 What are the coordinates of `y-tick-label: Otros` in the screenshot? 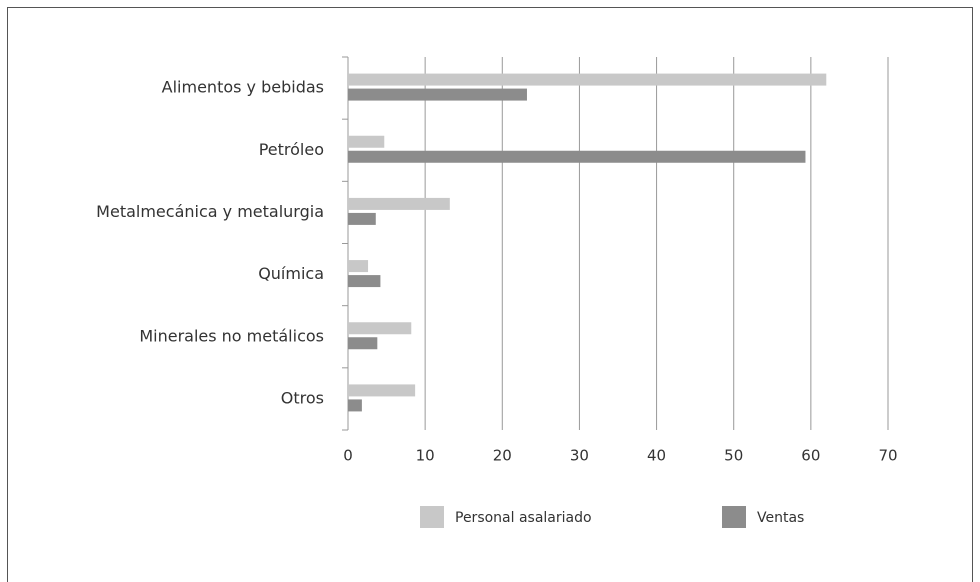 It's located at (302, 397).